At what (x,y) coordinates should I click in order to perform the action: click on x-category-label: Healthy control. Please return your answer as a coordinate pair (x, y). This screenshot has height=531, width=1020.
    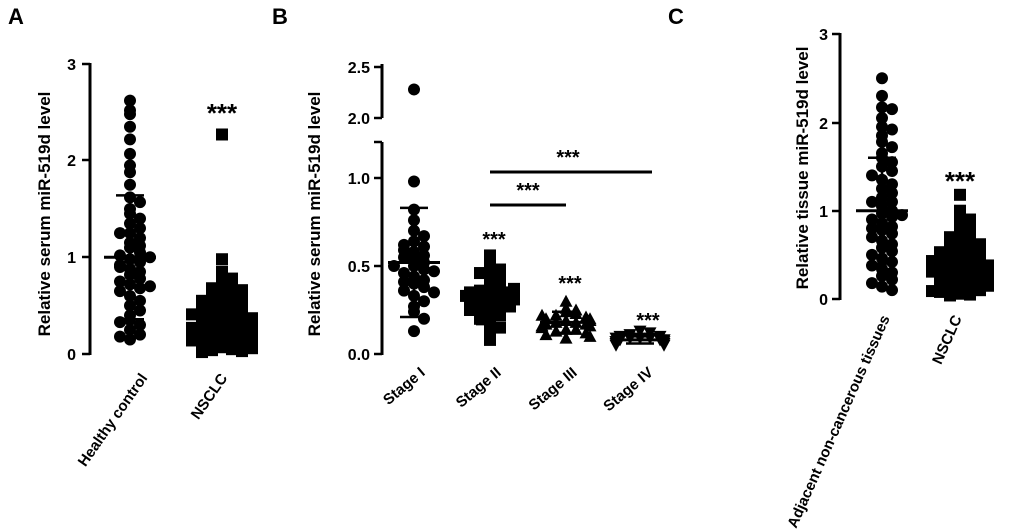
    Looking at the image, I should click on (113, 420).